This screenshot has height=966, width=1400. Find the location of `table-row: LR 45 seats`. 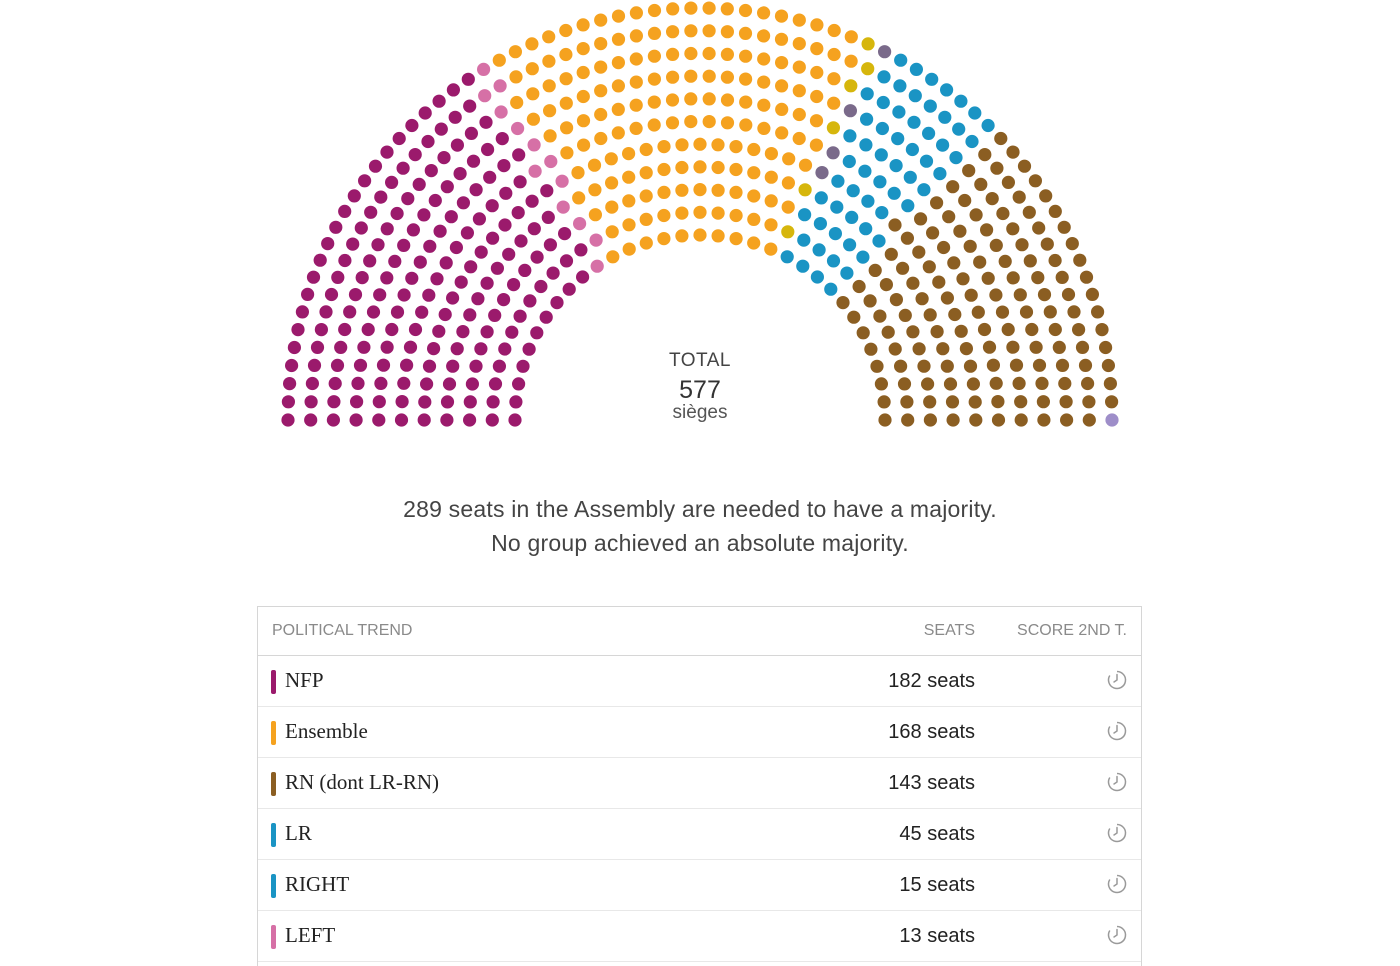

table-row: LR 45 seats is located at coordinates (699, 834).